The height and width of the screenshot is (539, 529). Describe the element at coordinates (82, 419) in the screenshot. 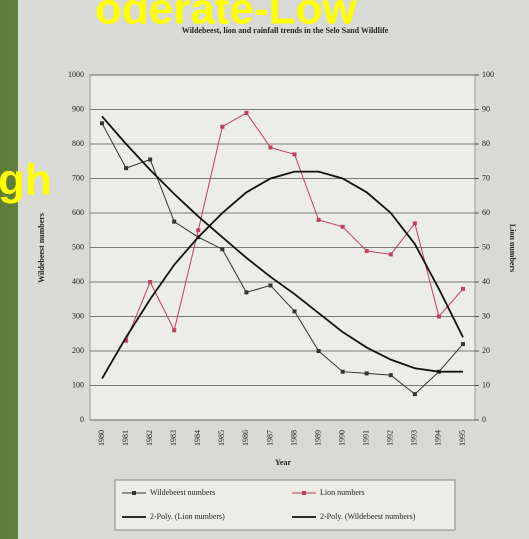

I see `y-tick-label: 0` at that location.